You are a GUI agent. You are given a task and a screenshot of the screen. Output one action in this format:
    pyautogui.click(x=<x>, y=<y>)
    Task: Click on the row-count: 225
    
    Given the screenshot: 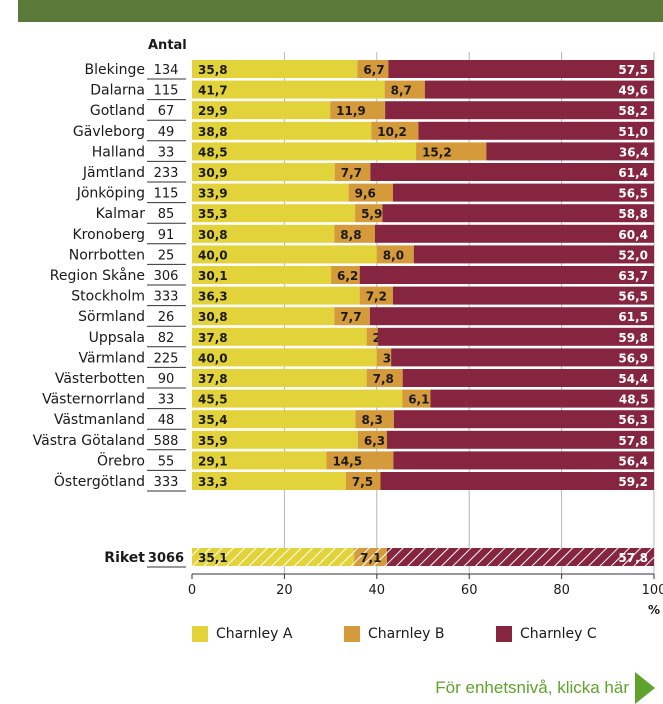 What is the action you would take?
    pyautogui.click(x=166, y=358)
    